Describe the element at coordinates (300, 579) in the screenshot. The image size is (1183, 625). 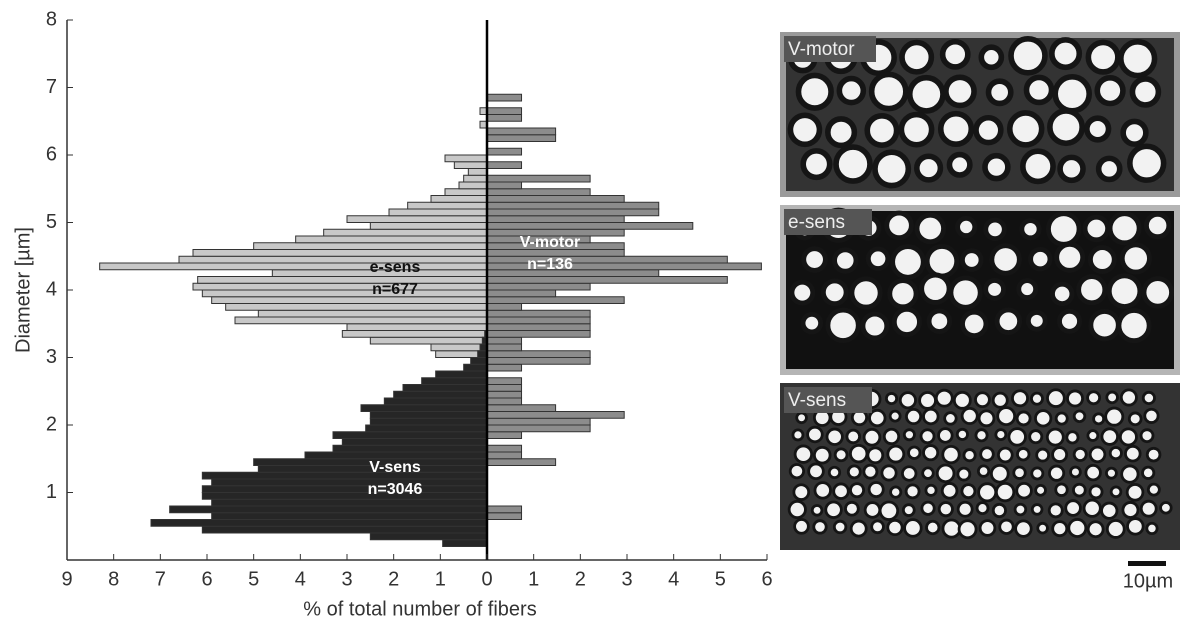
I see `x-tick-label: 4` at that location.